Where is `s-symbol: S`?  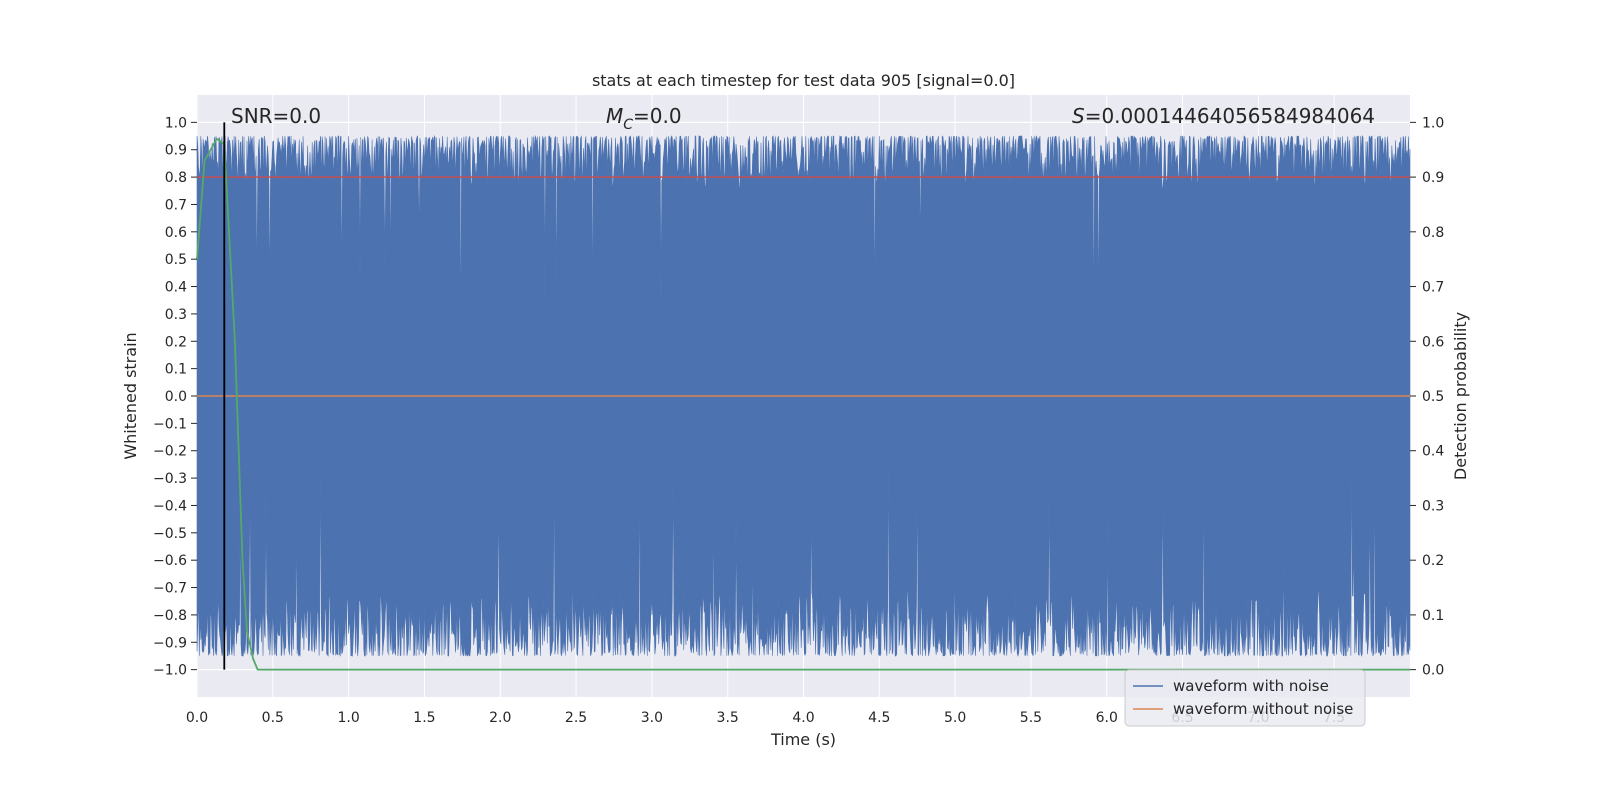
s-symbol: S is located at coordinates (1078, 116).